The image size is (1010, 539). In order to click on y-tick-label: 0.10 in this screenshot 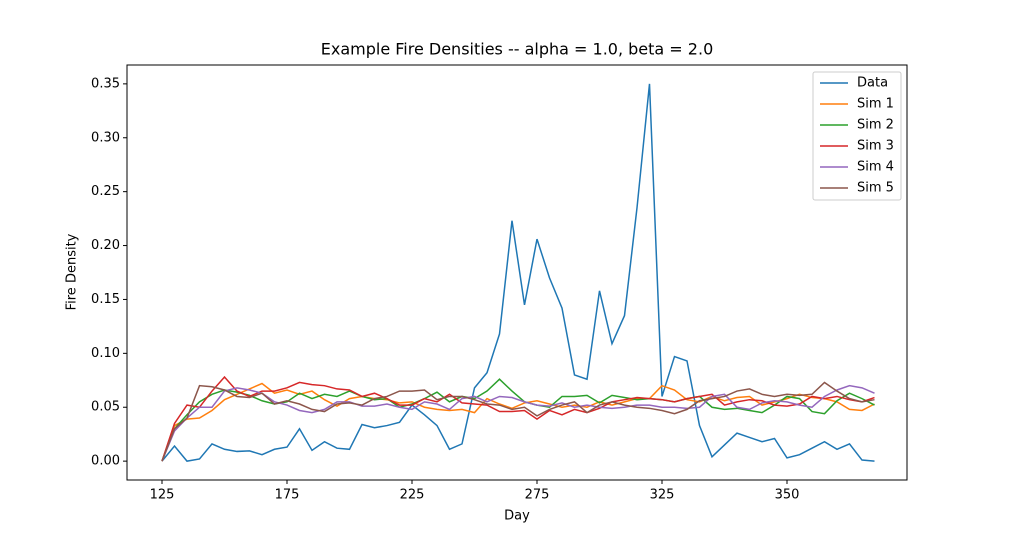, I will do `click(105, 353)`.